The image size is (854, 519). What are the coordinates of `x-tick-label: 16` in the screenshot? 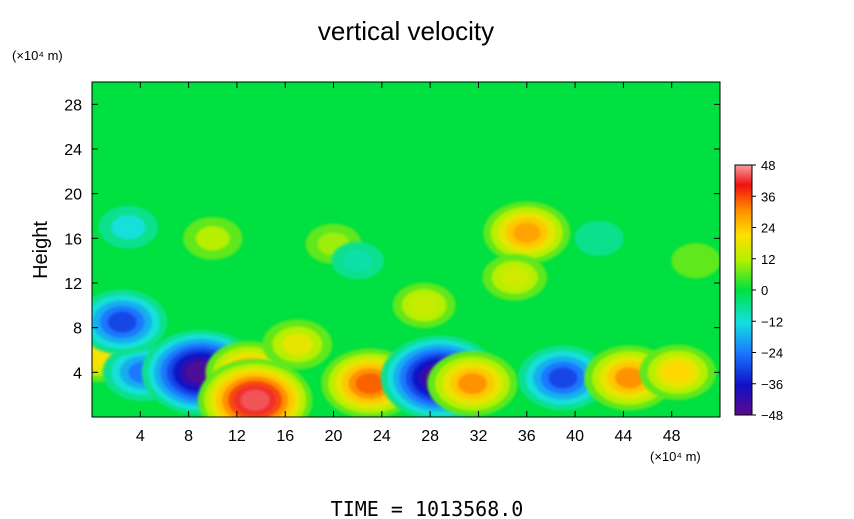 It's located at (285, 436).